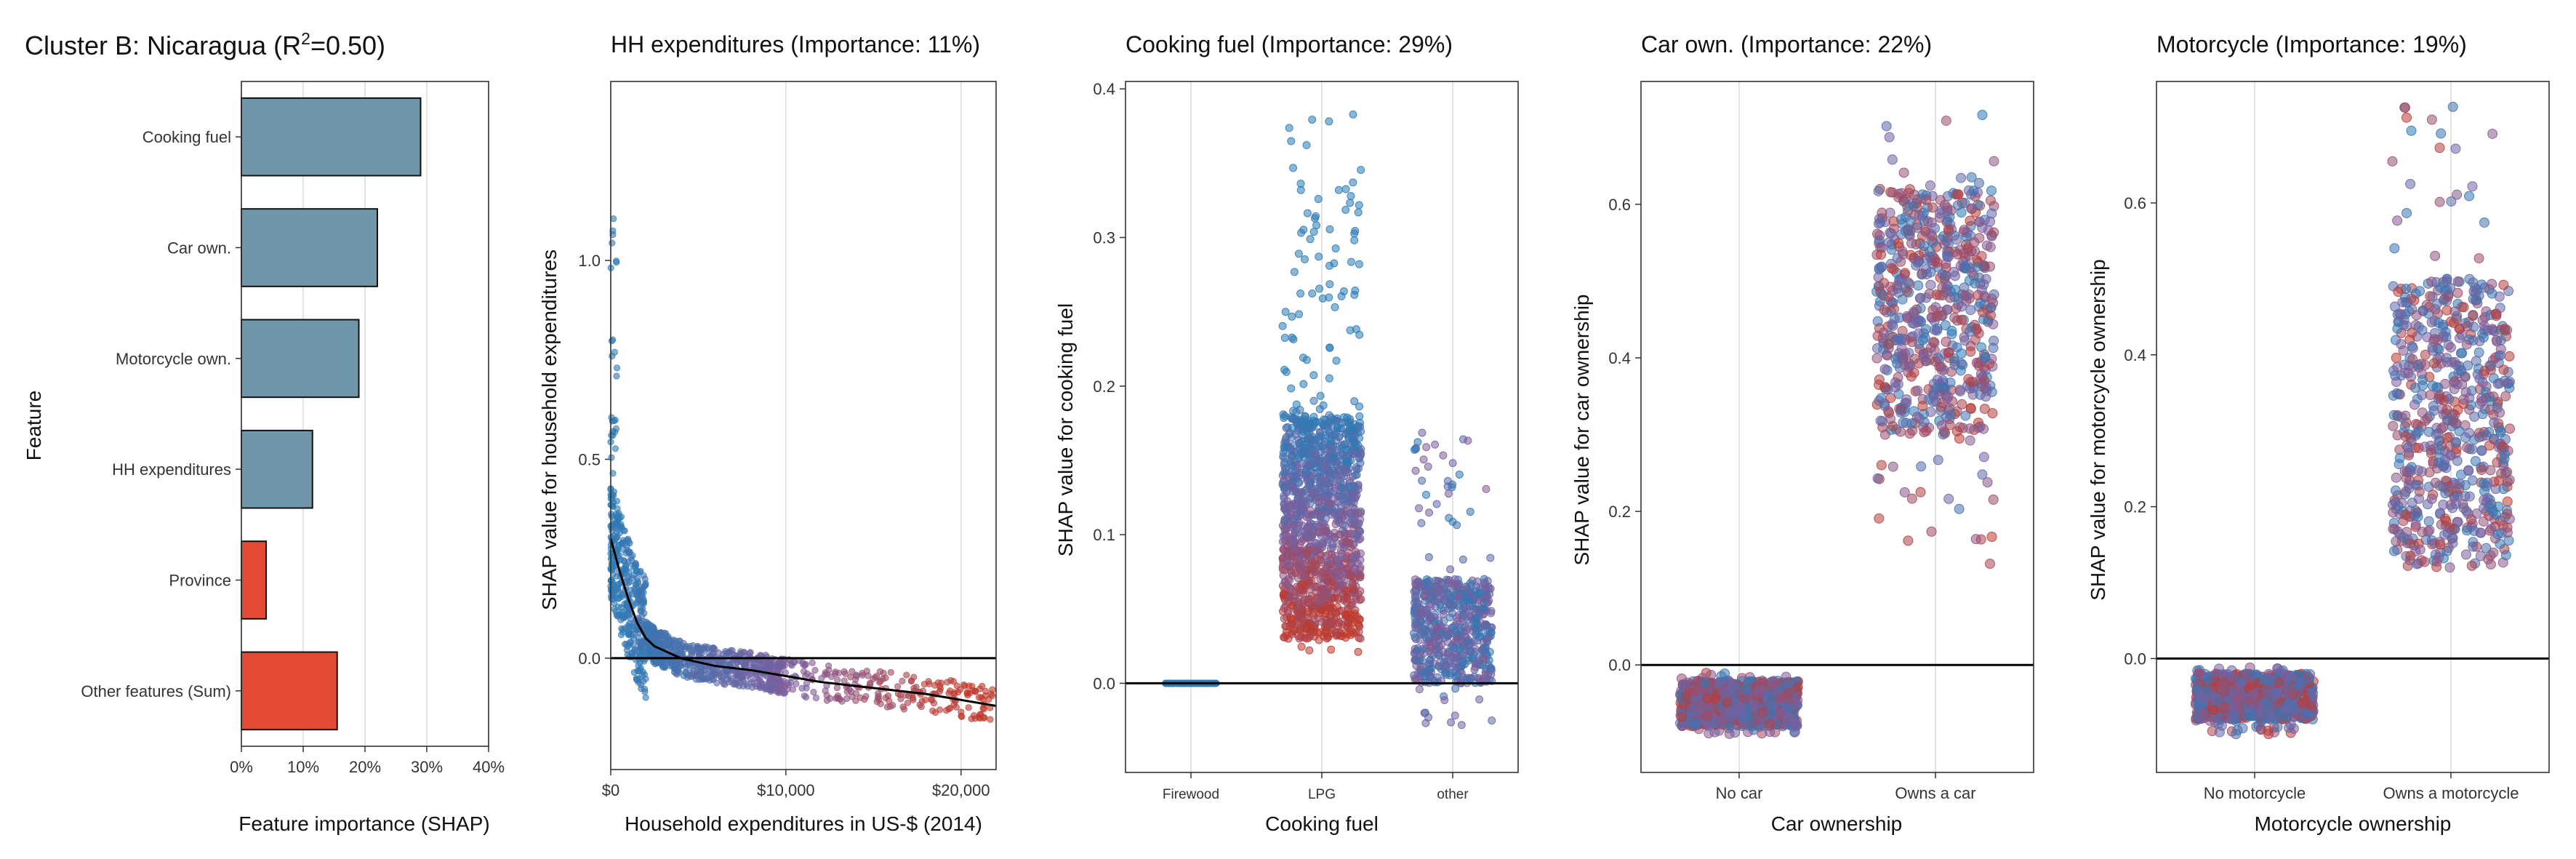 The width and height of the screenshot is (2576, 859). Describe the element at coordinates (199, 248) in the screenshot. I see `panel1-category-label: Car own.` at that location.